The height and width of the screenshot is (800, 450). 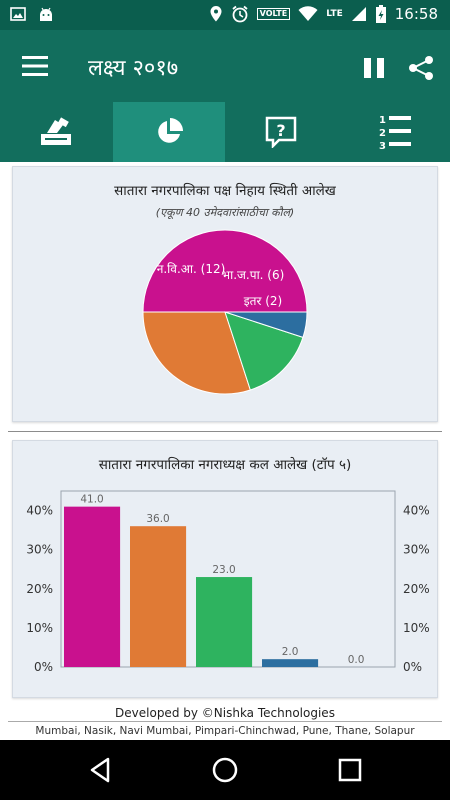 I want to click on y-tick-label-left: 40%, so click(x=39, y=511).